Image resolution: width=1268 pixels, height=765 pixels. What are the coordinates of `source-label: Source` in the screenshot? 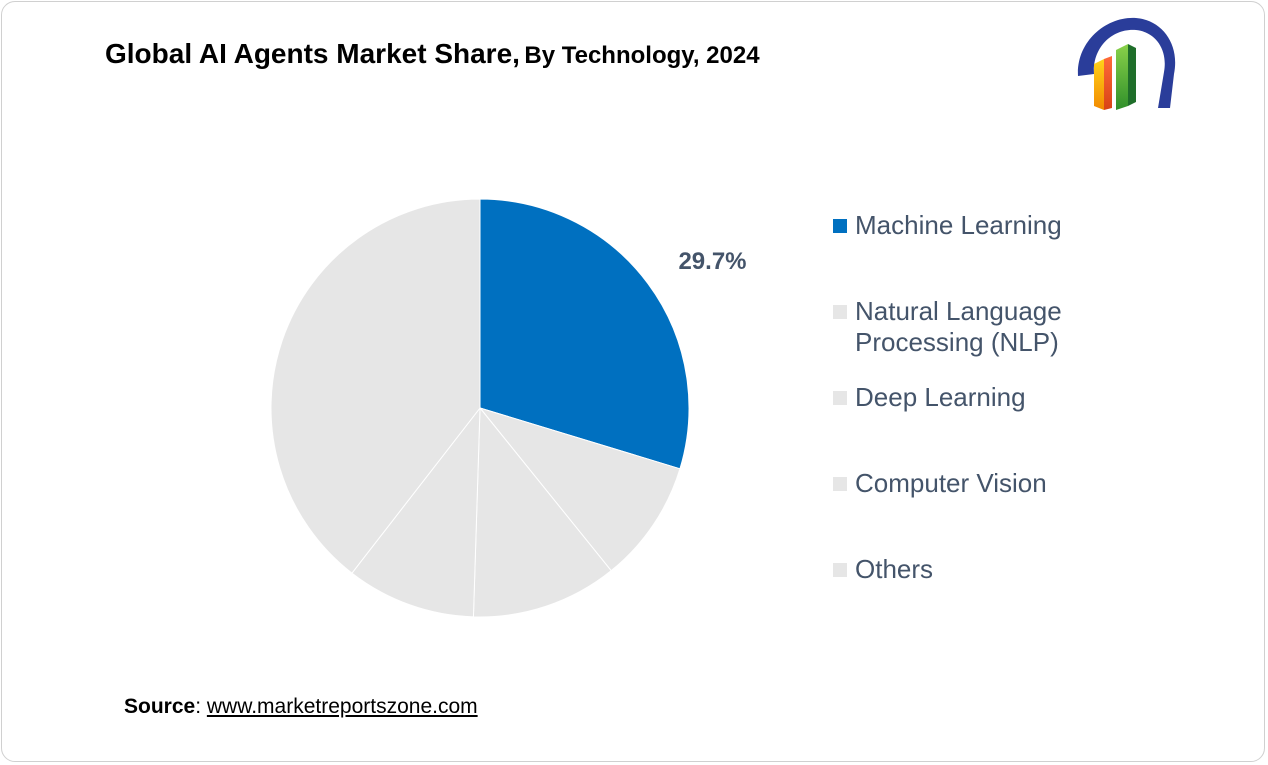 It's located at (160, 706).